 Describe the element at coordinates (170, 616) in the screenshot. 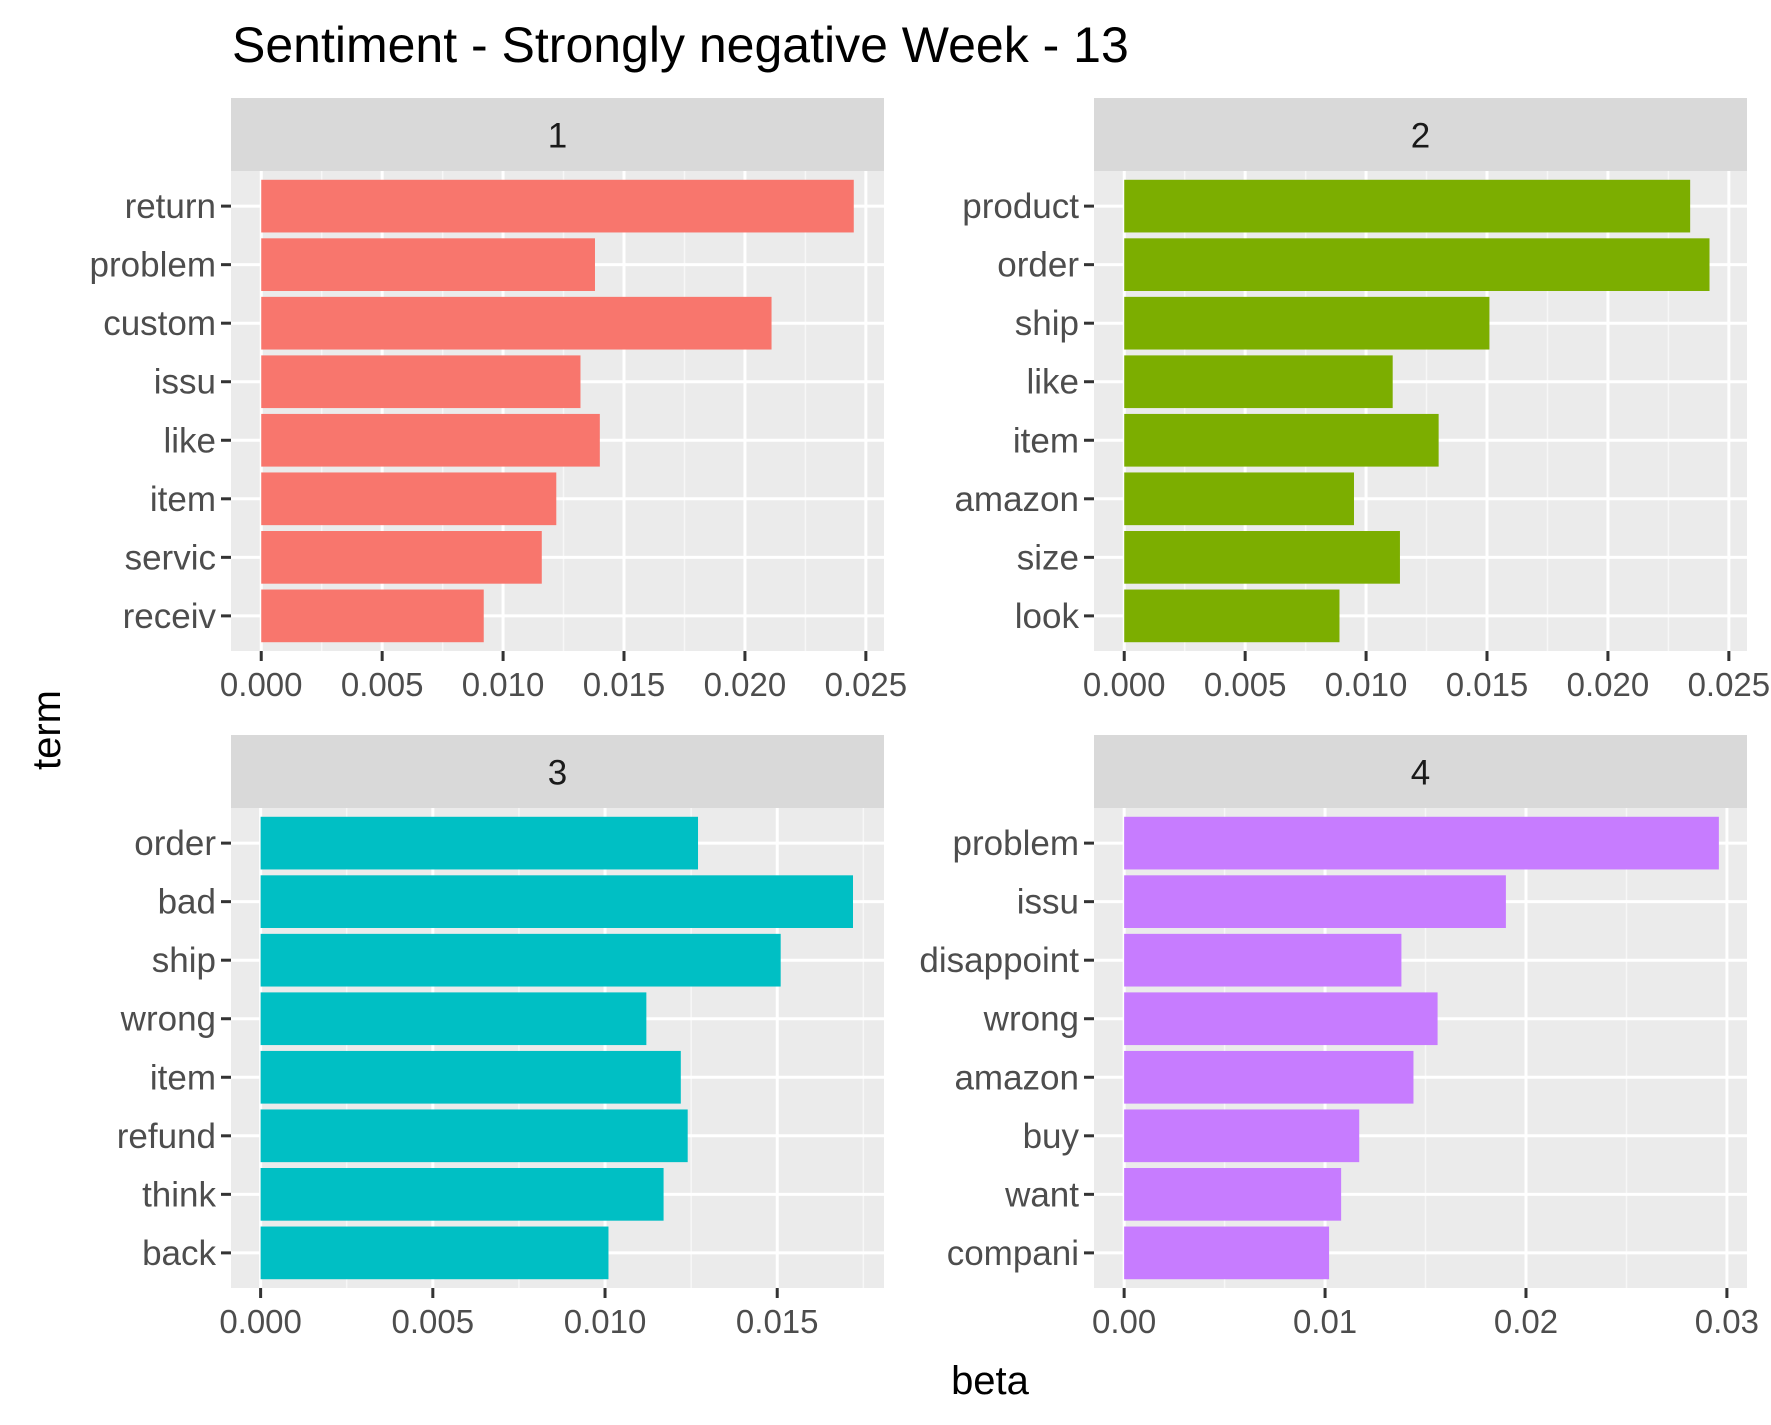

I see `y-tick-label: receiv` at that location.